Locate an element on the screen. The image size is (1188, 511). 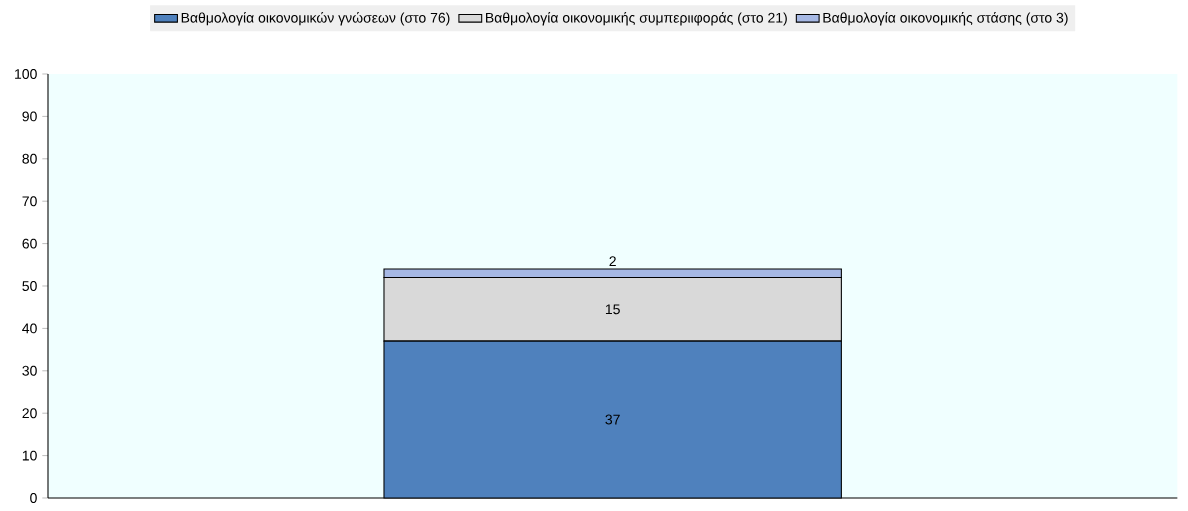
data-label: 37 is located at coordinates (612, 419).